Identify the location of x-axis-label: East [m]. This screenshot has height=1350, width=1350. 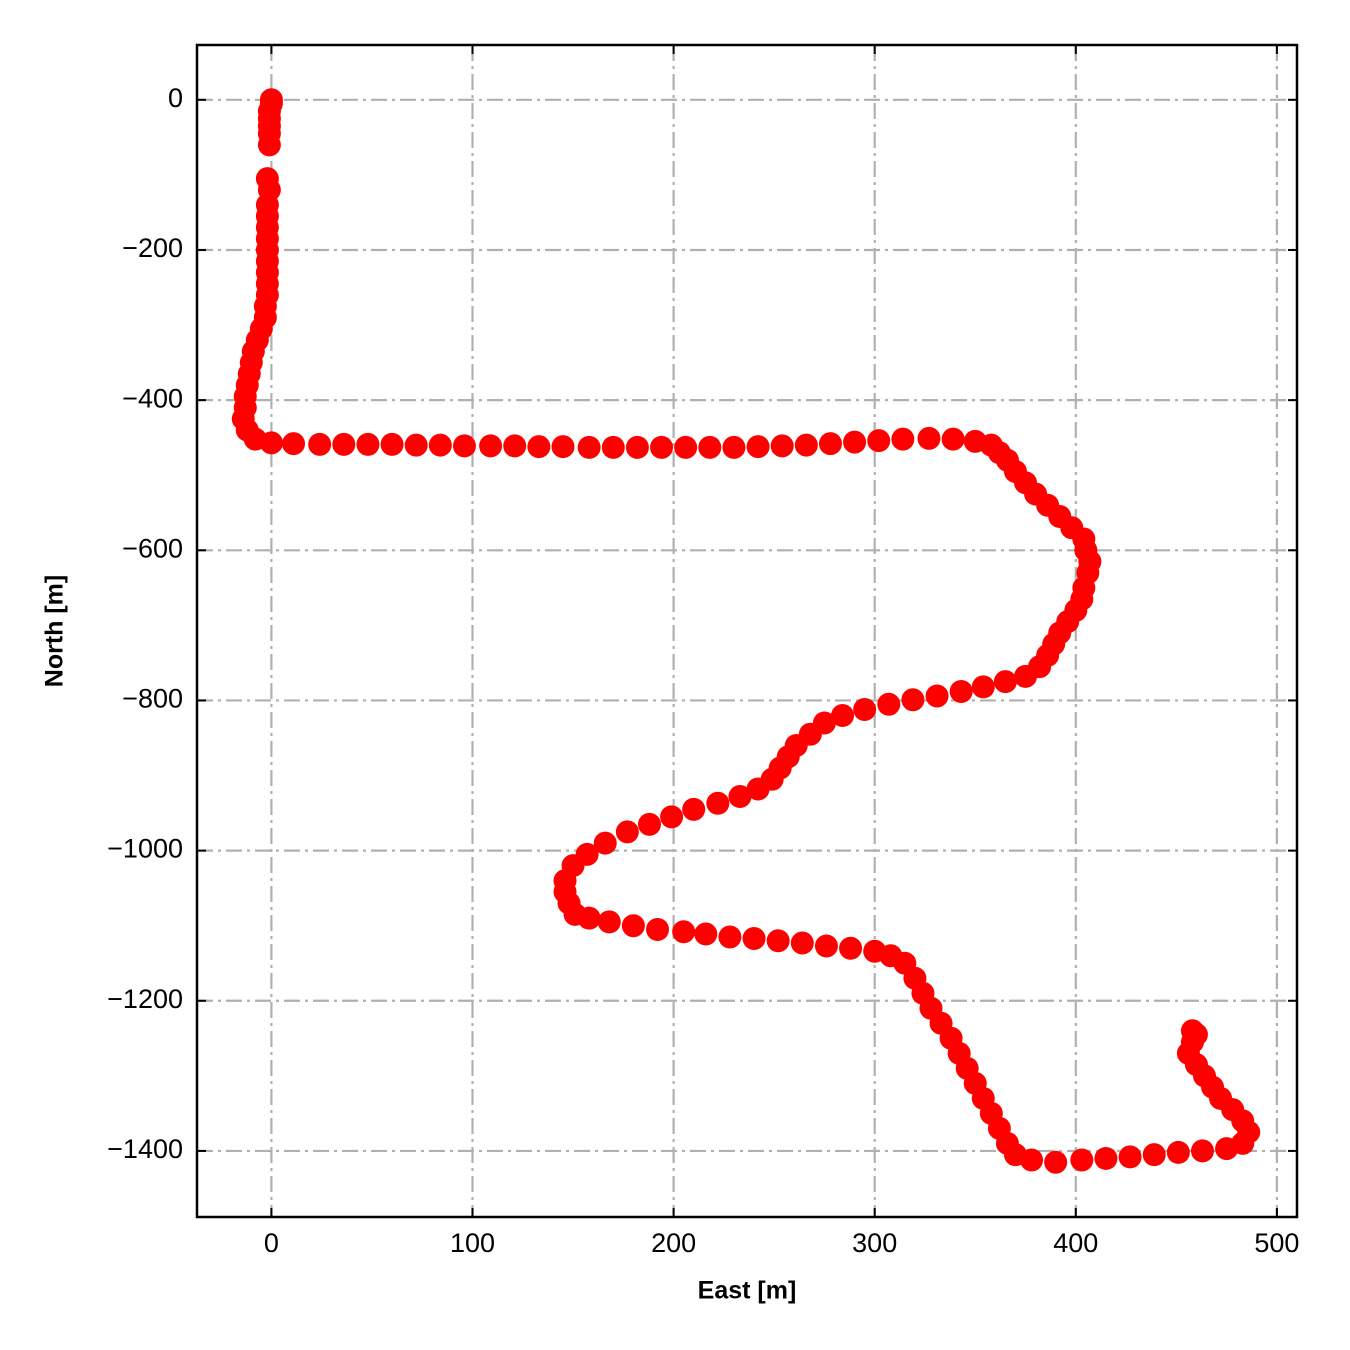
(747, 1291).